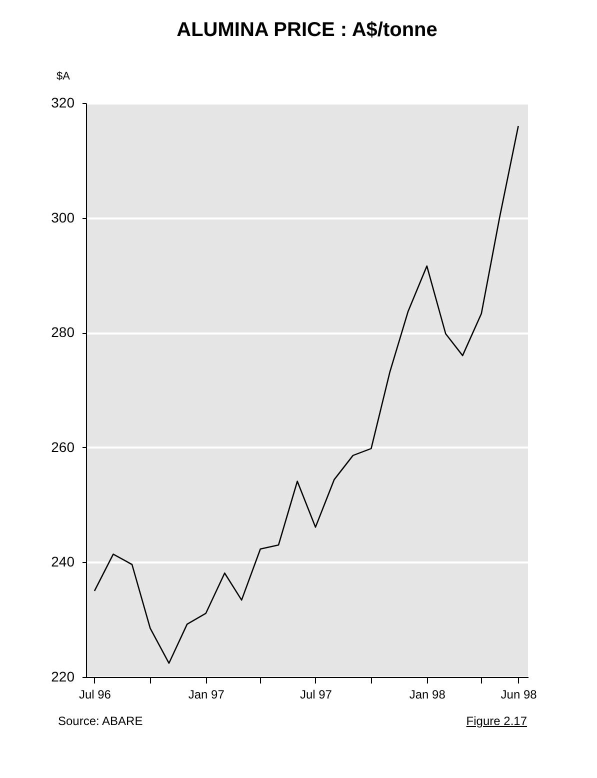 Image resolution: width=597 pixels, height=778 pixels. I want to click on source-note: Source: ABARE, so click(100, 721).